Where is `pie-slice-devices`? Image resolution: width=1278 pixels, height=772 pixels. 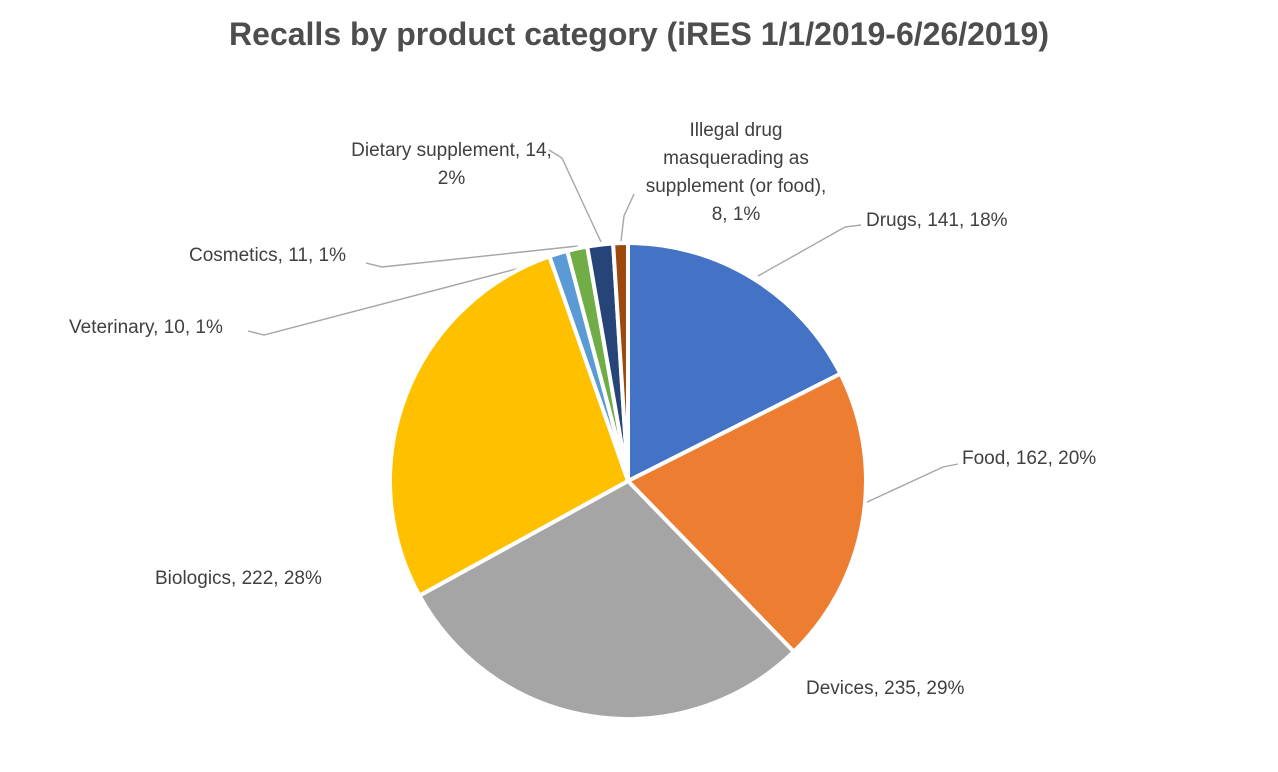 pie-slice-devices is located at coordinates (606, 600).